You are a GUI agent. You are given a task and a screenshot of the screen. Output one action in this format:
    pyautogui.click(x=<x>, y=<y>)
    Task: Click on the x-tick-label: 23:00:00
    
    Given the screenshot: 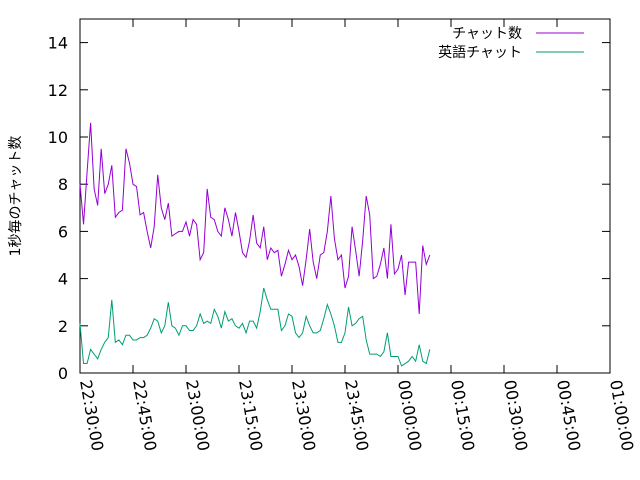 What is the action you would take?
    pyautogui.click(x=197, y=415)
    